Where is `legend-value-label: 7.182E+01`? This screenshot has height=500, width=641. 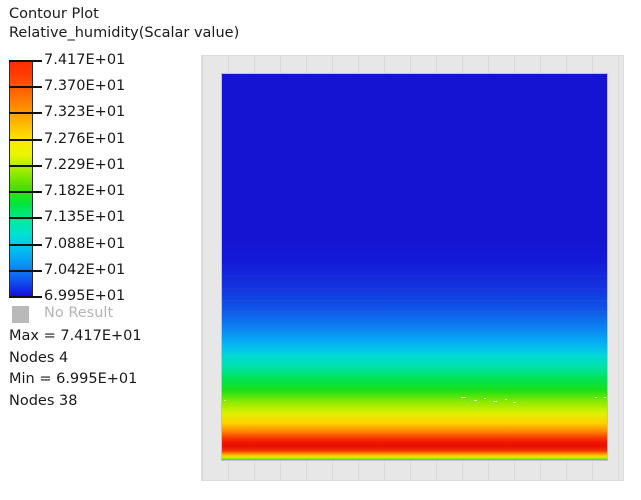
legend-value-label: 7.182E+01 is located at coordinates (85, 191).